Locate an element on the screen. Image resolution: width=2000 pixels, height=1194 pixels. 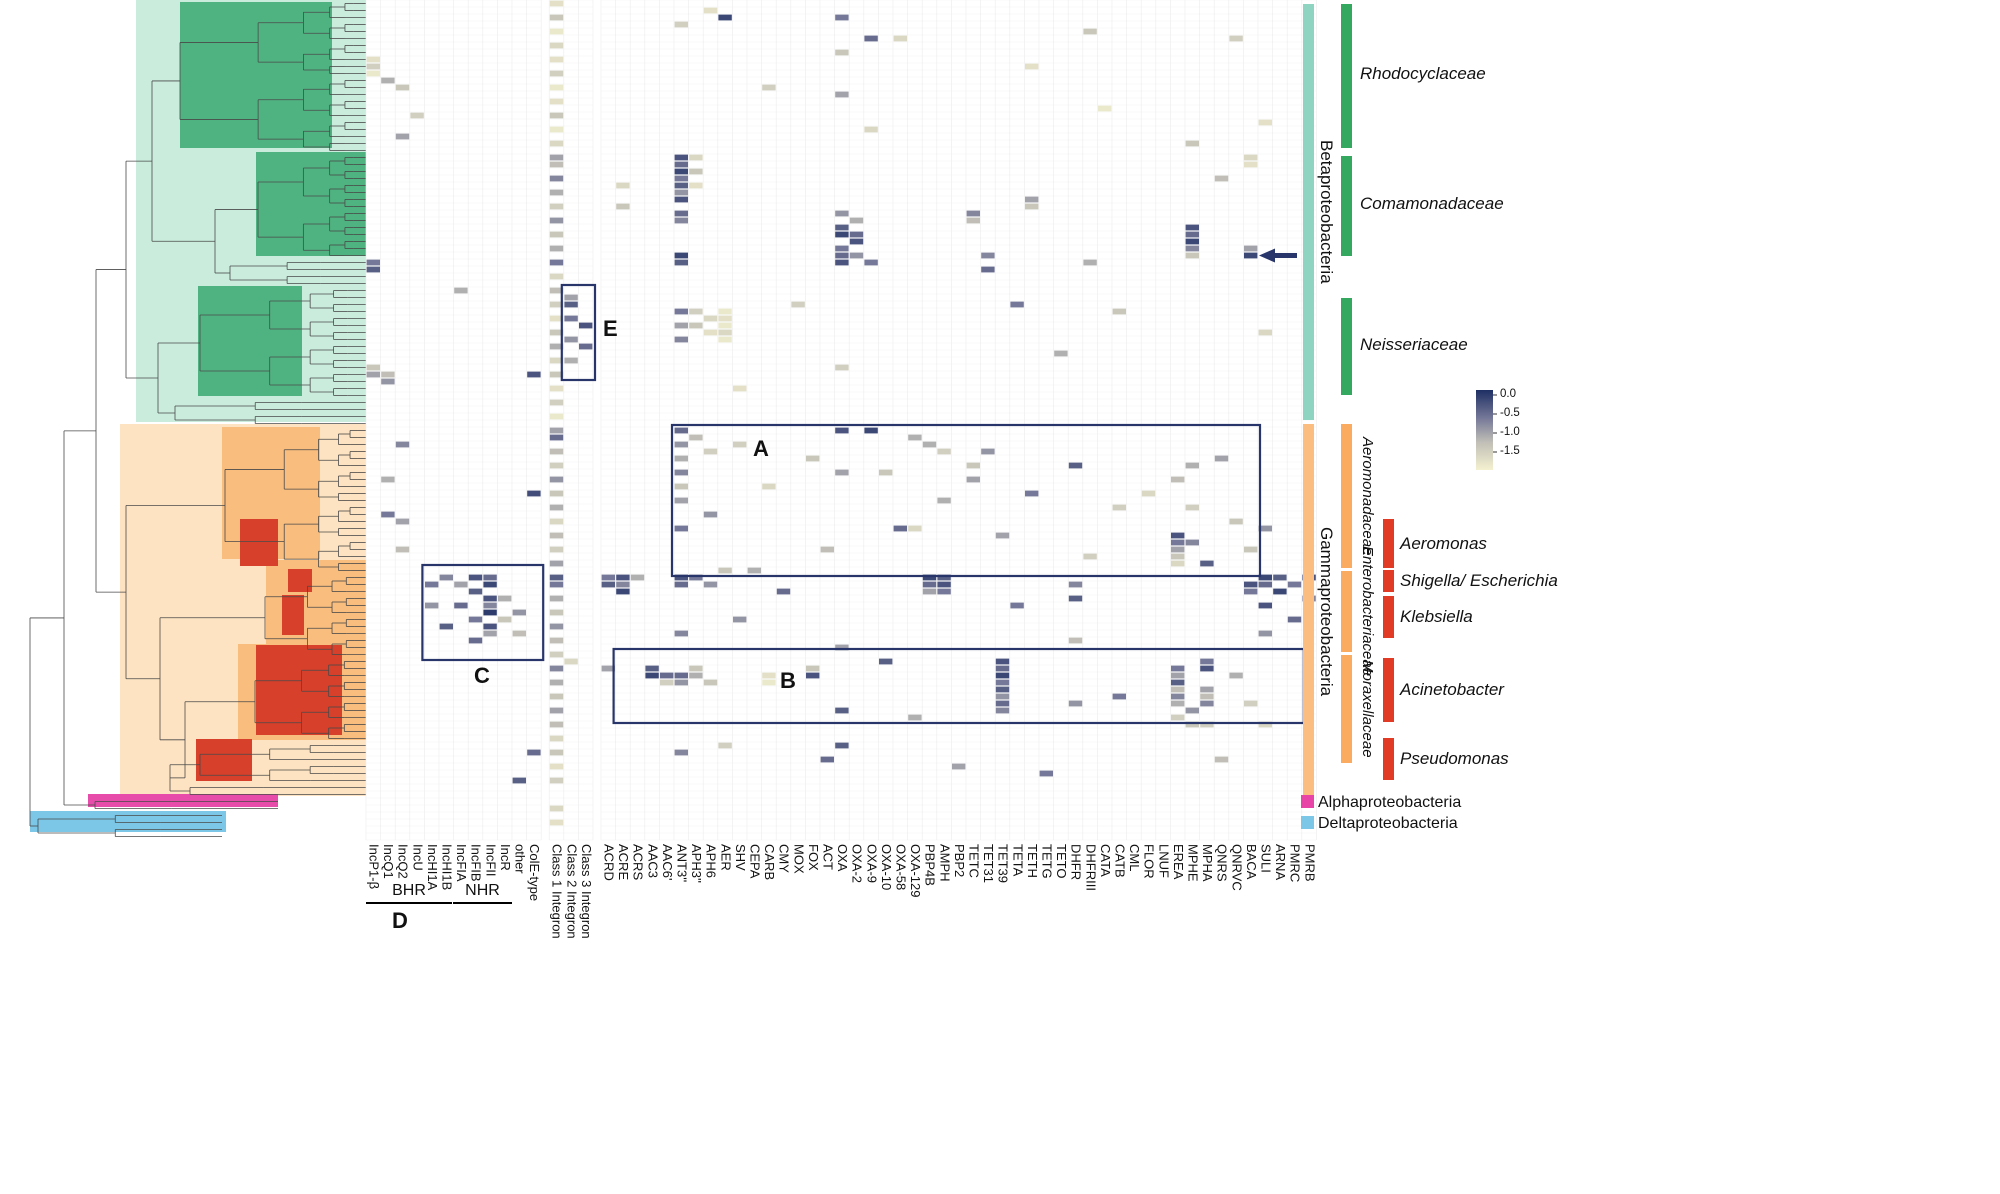
column-label-44: TETH is located at coordinates (1032, 861).